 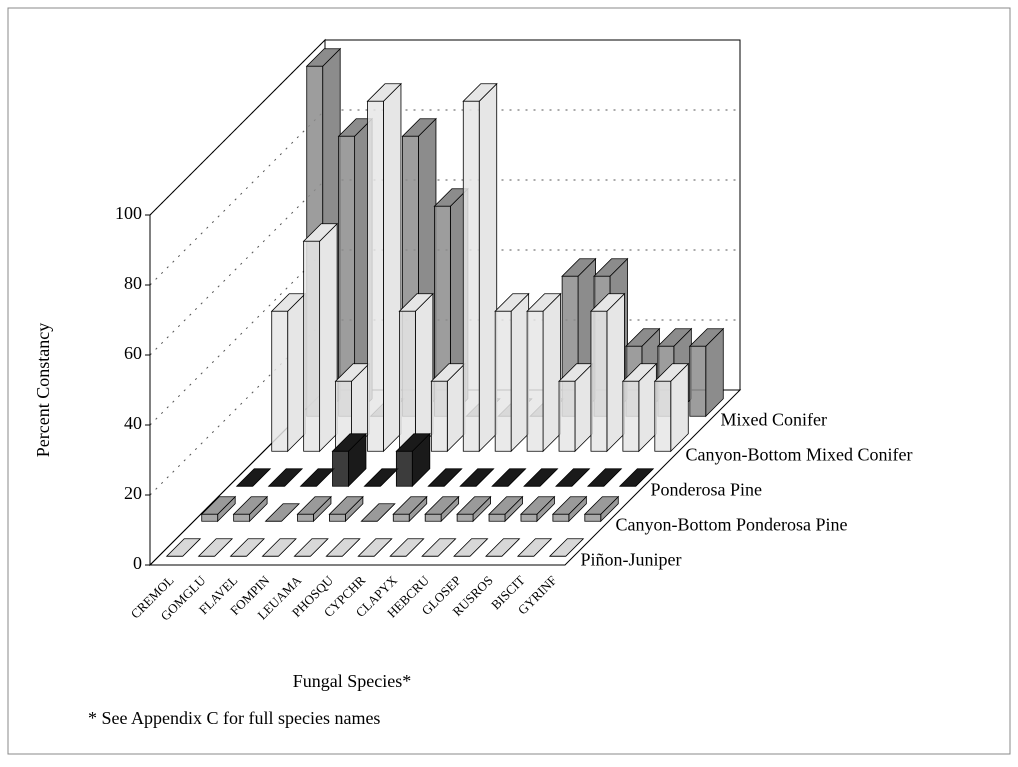 What do you see at coordinates (234, 718) in the screenshot?
I see `note: * See Appendix C for full species names` at bounding box center [234, 718].